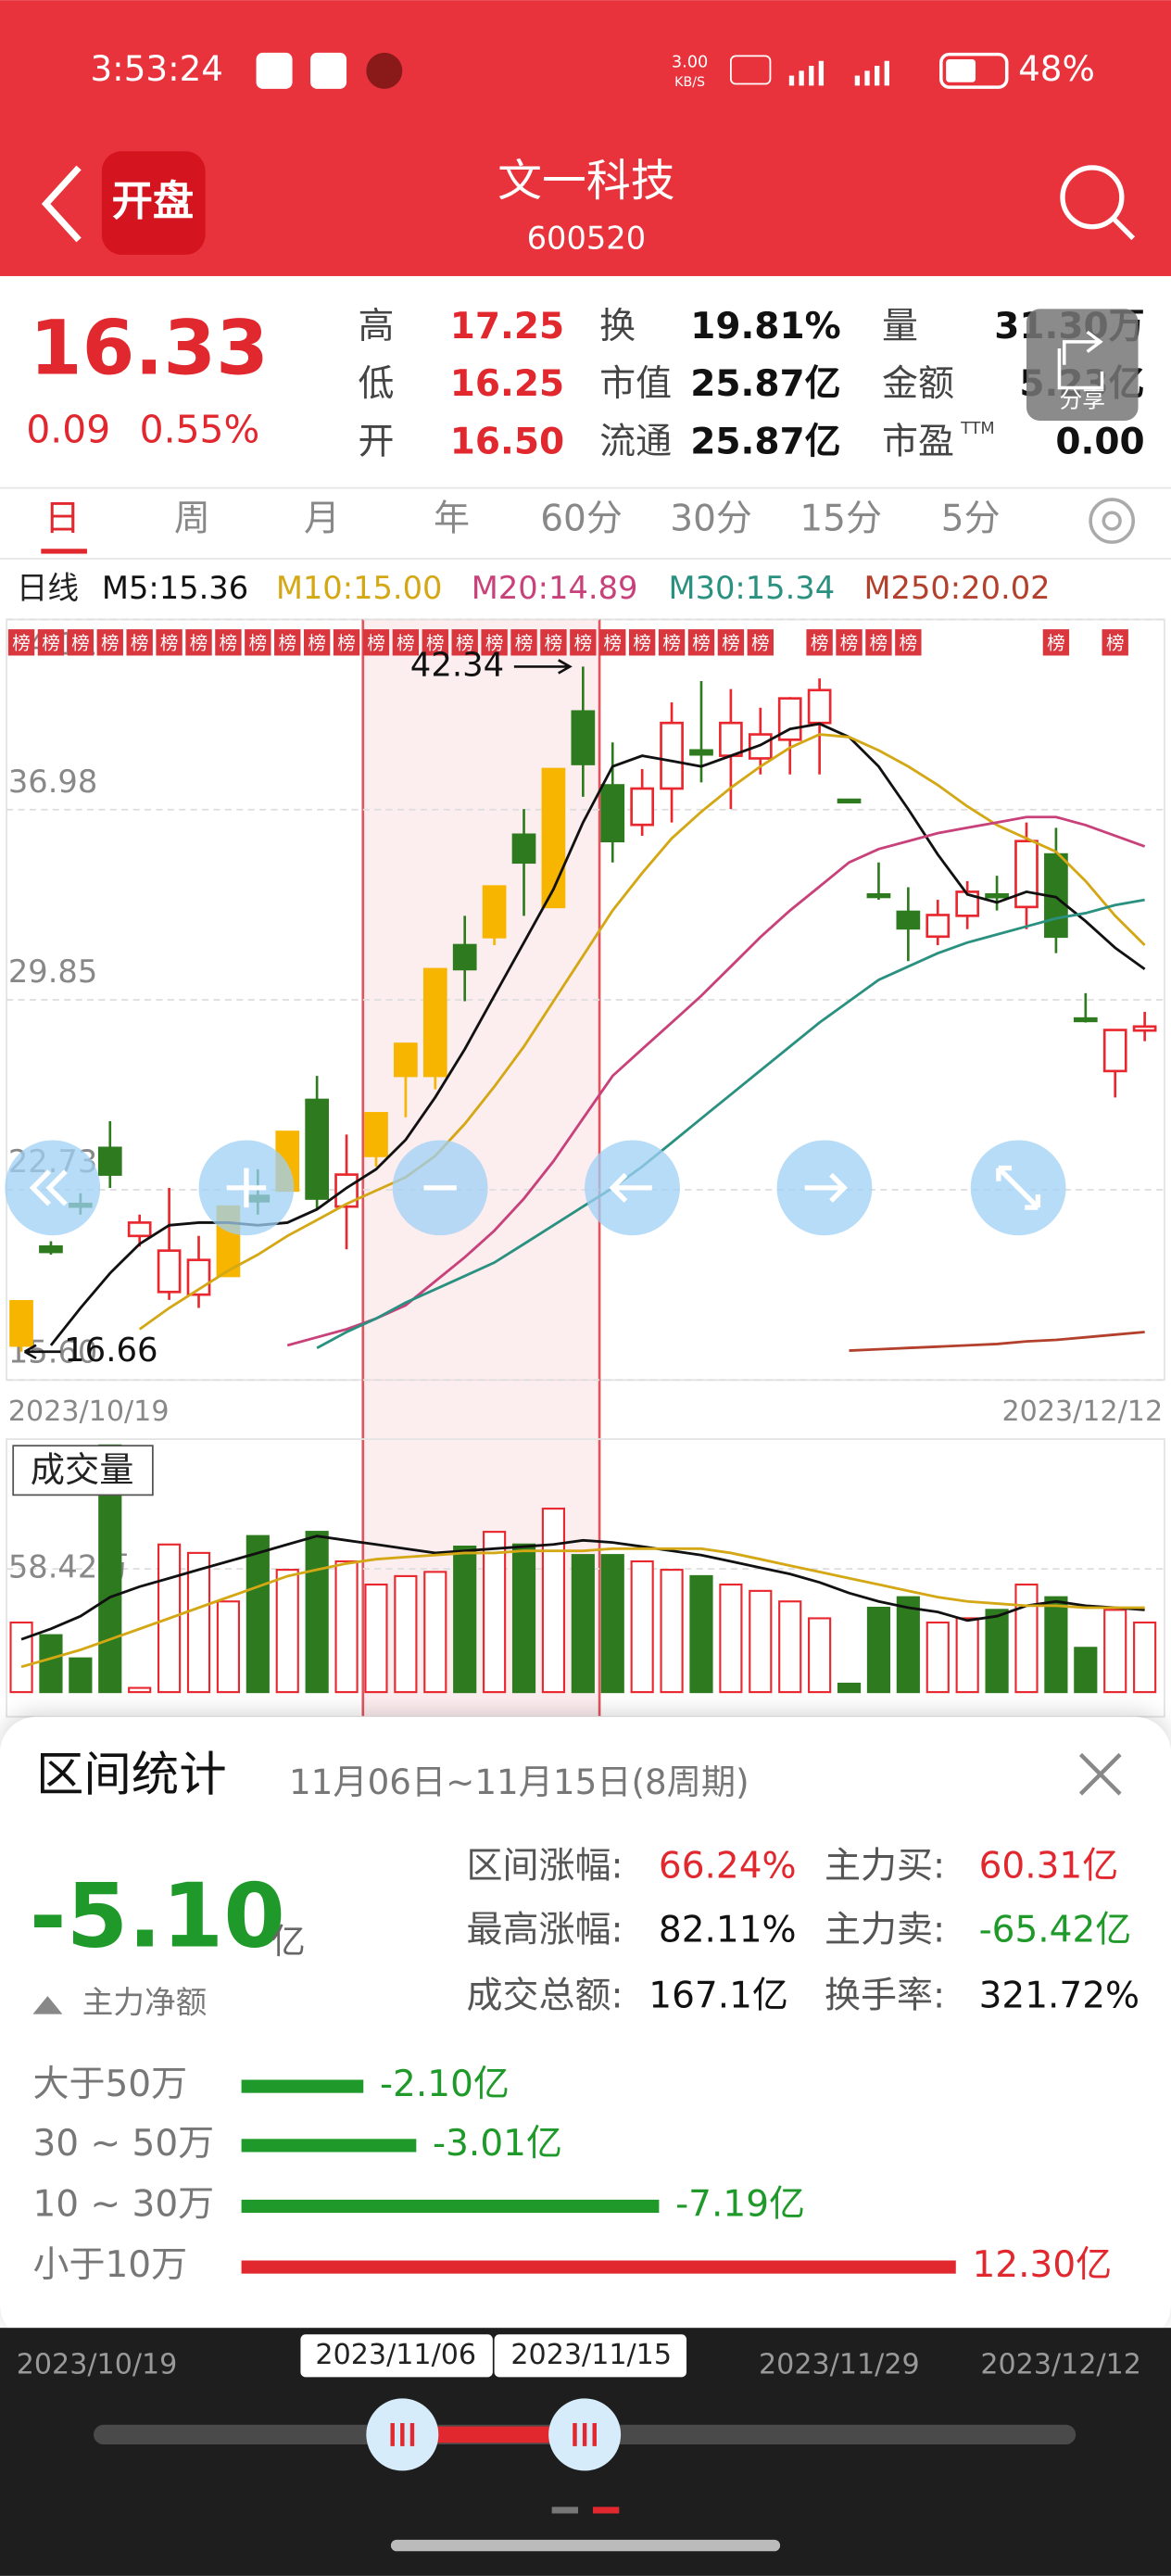 The height and width of the screenshot is (2576, 1171). What do you see at coordinates (545, 1930) in the screenshot?
I see `stat-label: 最高涨幅:` at bounding box center [545, 1930].